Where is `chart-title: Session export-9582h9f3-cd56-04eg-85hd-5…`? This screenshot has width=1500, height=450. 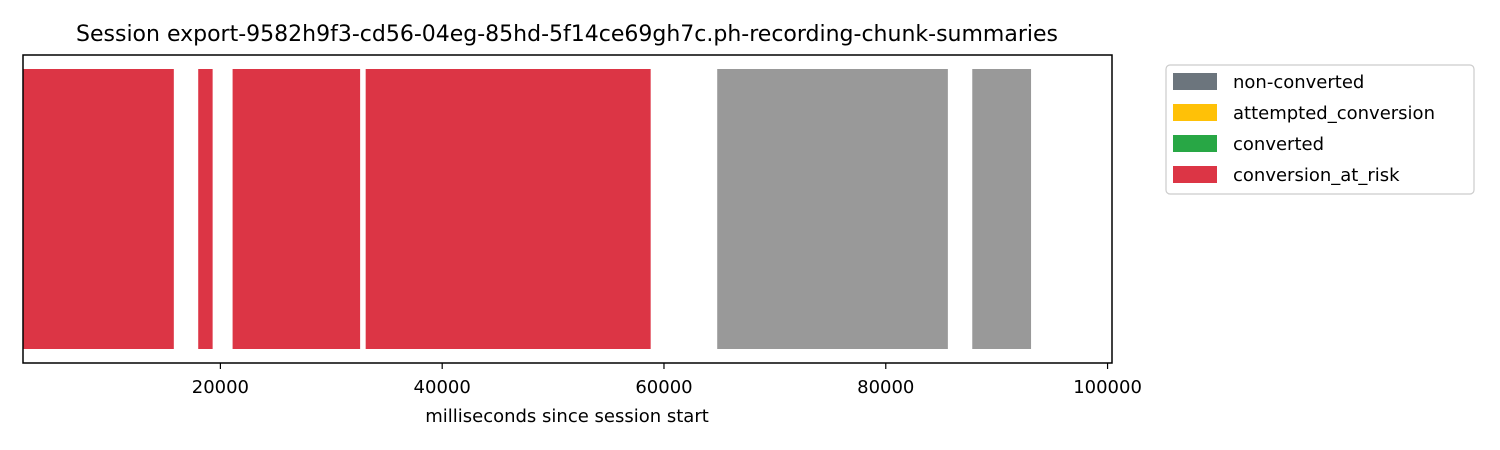 chart-title: Session export-9582h9f3-cd56-04eg-85hd-5… is located at coordinates (567, 34).